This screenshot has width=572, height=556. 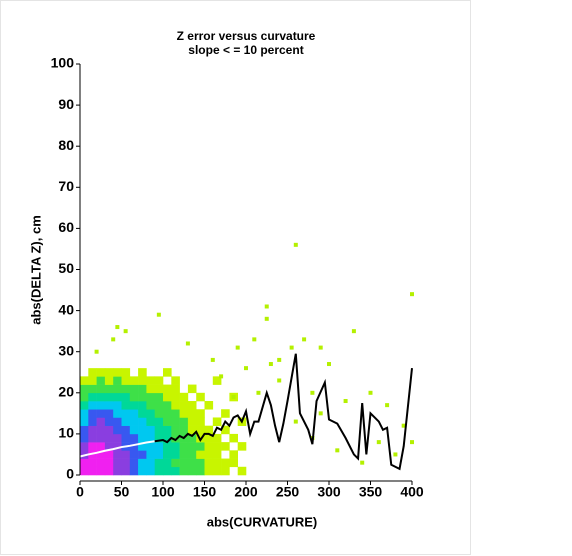 I want to click on x-tick-label: 150, so click(x=205, y=492).